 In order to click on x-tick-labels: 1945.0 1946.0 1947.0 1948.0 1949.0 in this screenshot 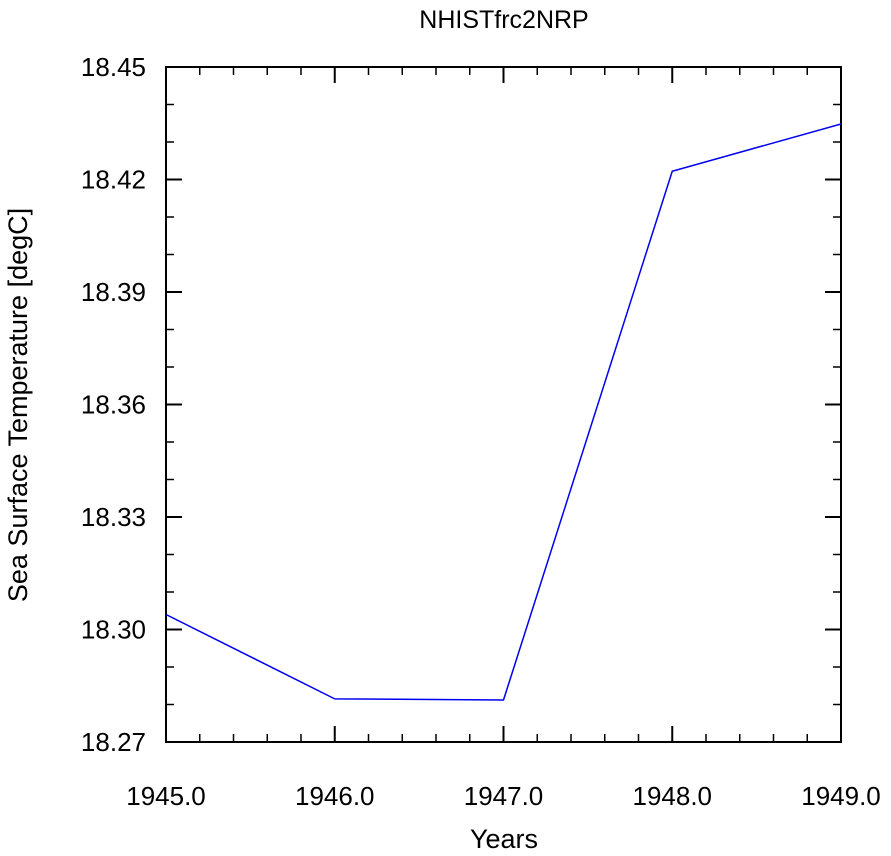, I will do `click(503, 796)`.